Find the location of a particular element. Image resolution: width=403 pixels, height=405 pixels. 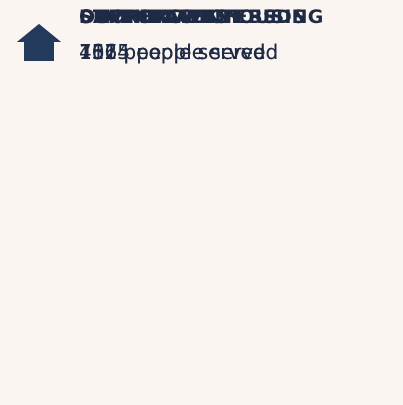

service-label: DROP-IN CENTERS is located at coordinates (178, 17).